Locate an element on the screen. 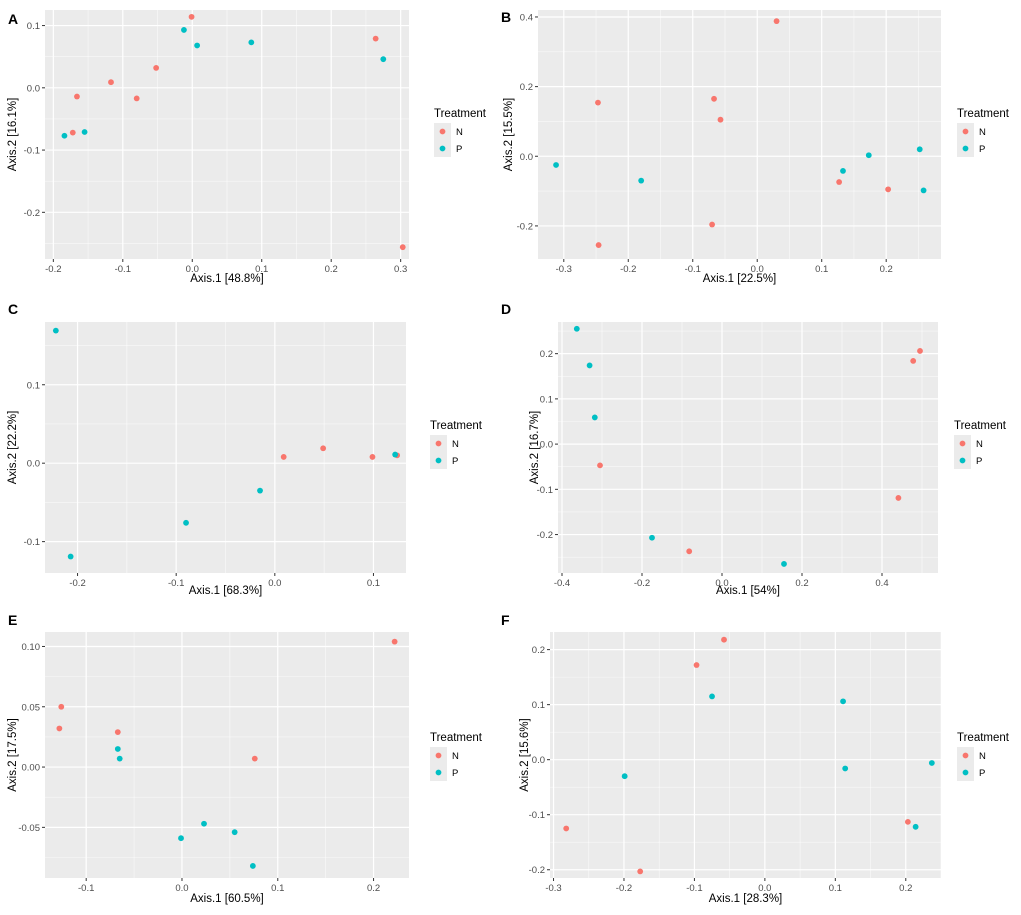  x-tick-label: 0.2 is located at coordinates (373, 888).